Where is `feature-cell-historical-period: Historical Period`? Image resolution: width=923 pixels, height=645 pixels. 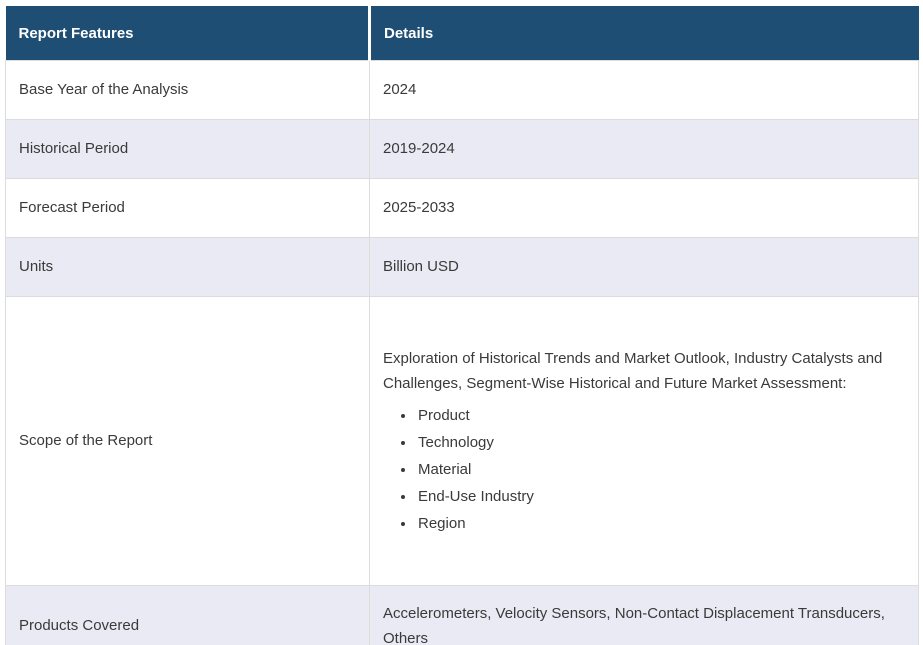 feature-cell-historical-period: Historical Period is located at coordinates (187, 149).